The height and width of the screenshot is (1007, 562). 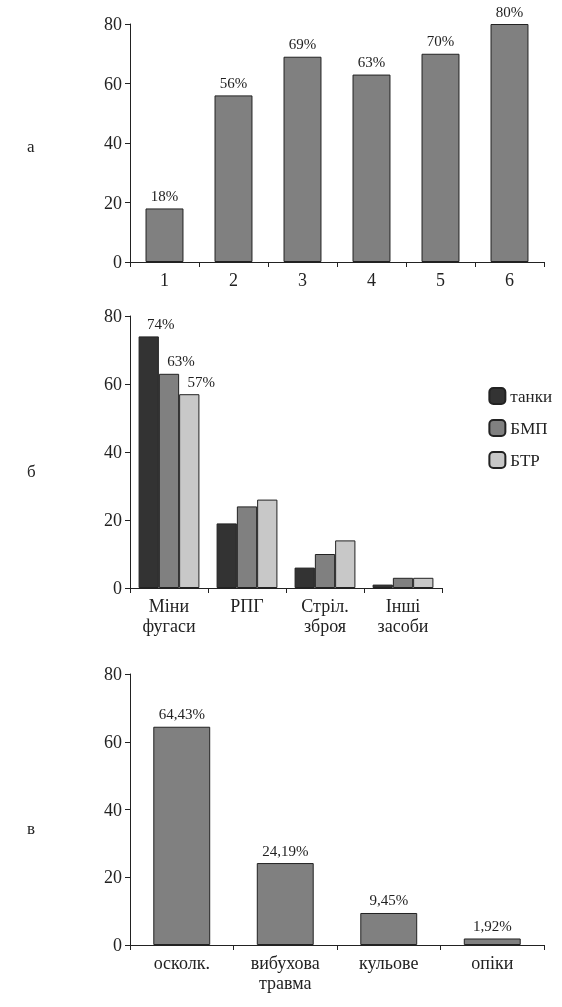 I want to click on x-tick-label: 2, so click(x=233, y=280).